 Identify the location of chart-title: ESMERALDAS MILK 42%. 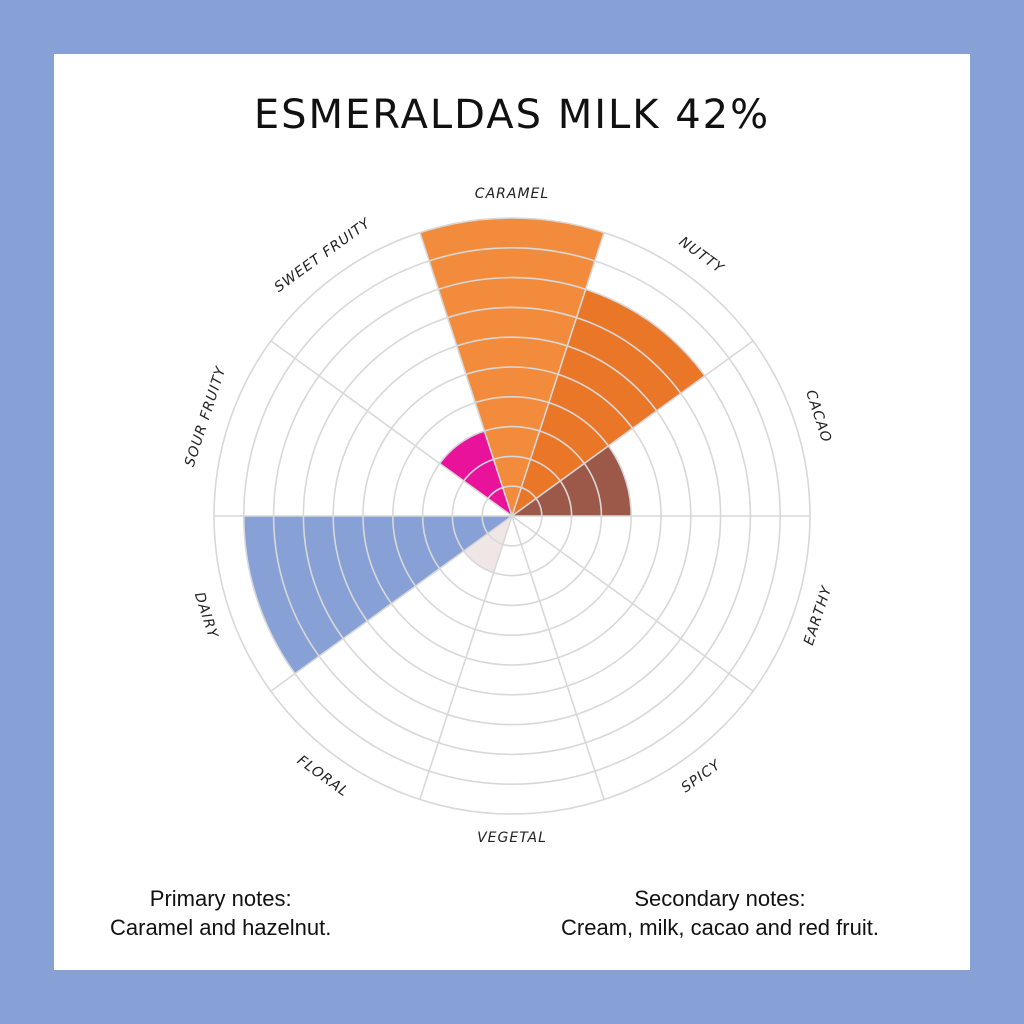
(512, 115).